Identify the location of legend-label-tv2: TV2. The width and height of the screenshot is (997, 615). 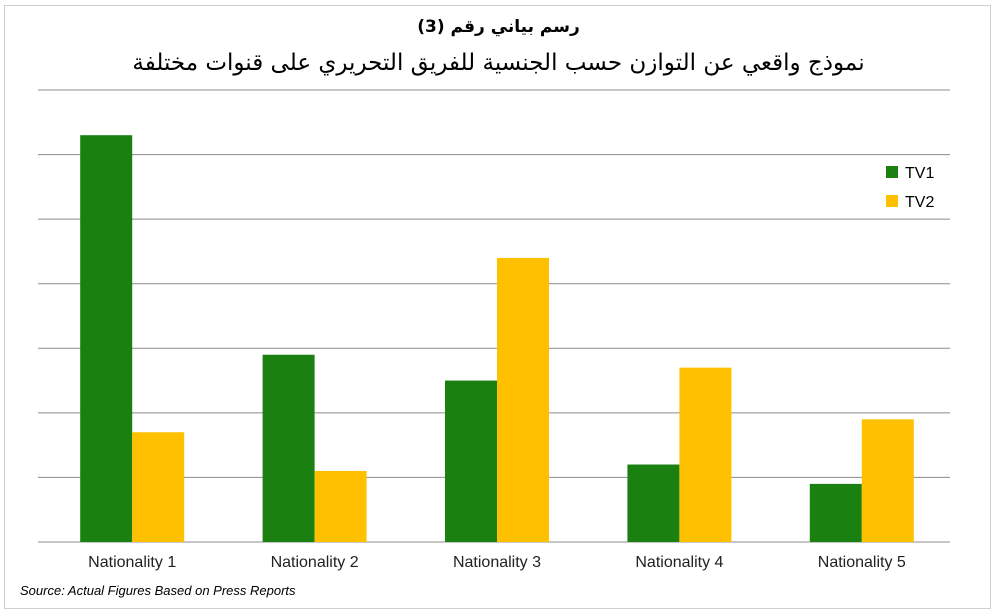
(919, 202).